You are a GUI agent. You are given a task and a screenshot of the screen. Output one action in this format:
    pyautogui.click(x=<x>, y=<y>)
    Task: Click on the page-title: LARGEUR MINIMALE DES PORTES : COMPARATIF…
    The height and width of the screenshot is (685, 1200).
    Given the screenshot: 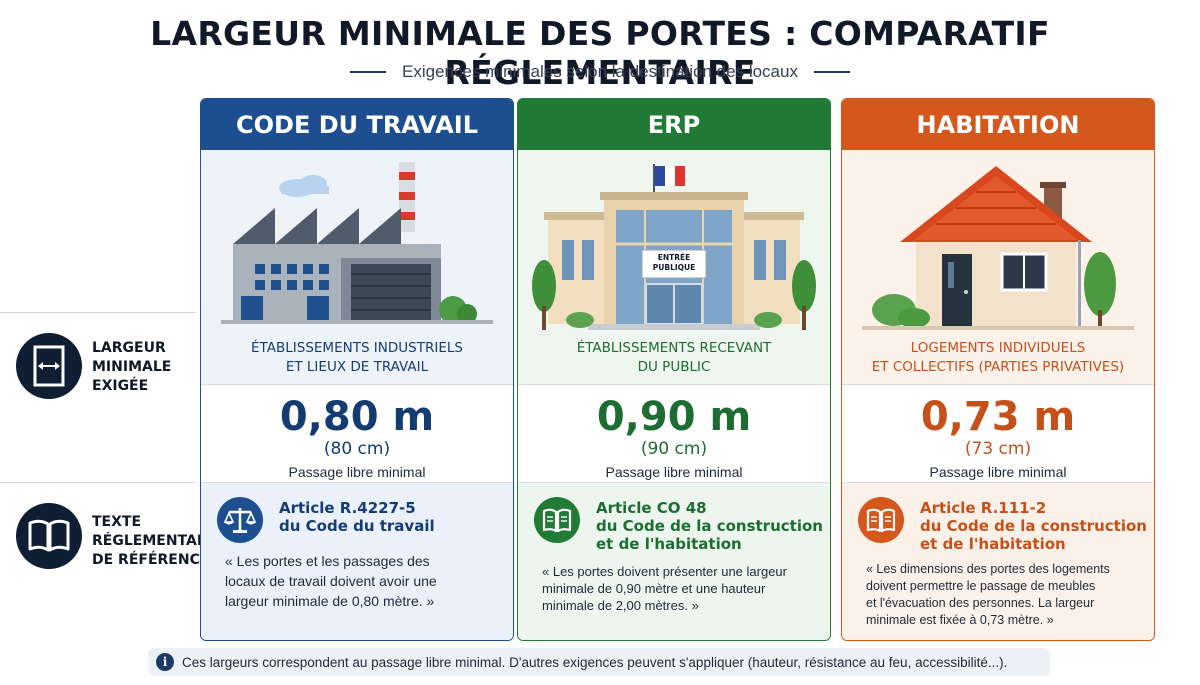 What is the action you would take?
    pyautogui.click(x=600, y=53)
    